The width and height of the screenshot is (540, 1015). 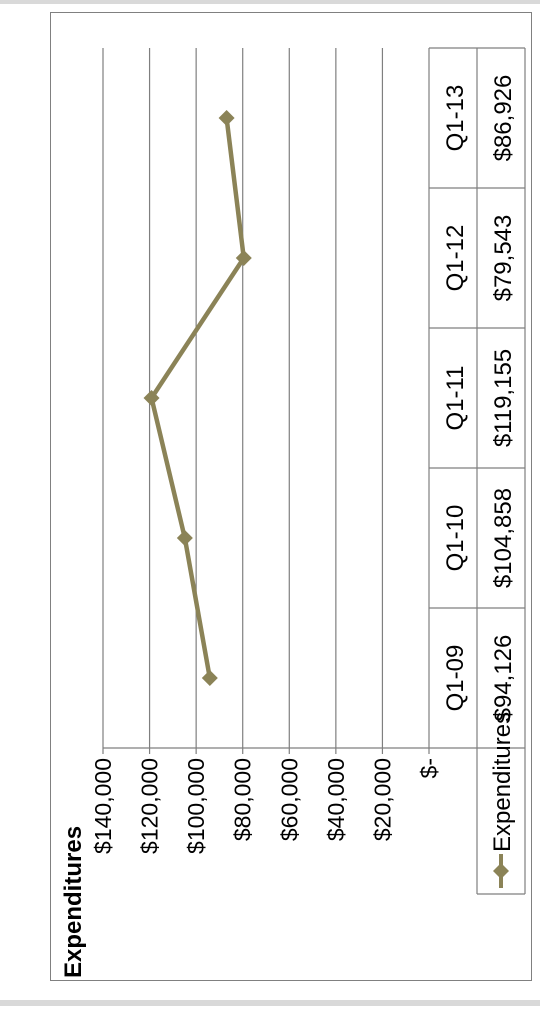 What do you see at coordinates (503, 398) in the screenshot?
I see `value-cell: $119,155` at bounding box center [503, 398].